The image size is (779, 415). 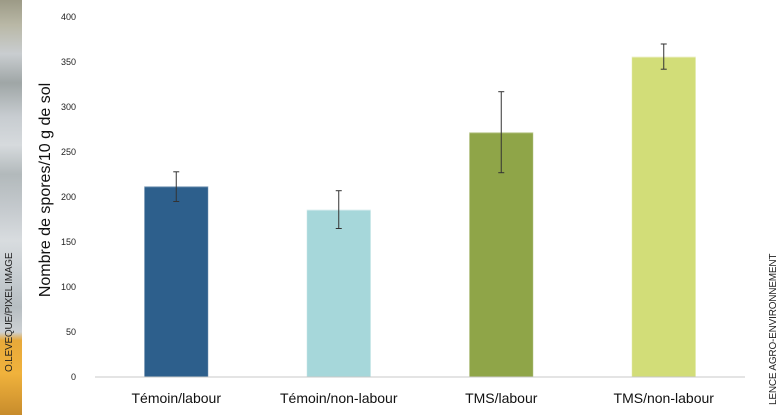 I want to click on x-category-label: Témoin/labour, so click(x=177, y=398).